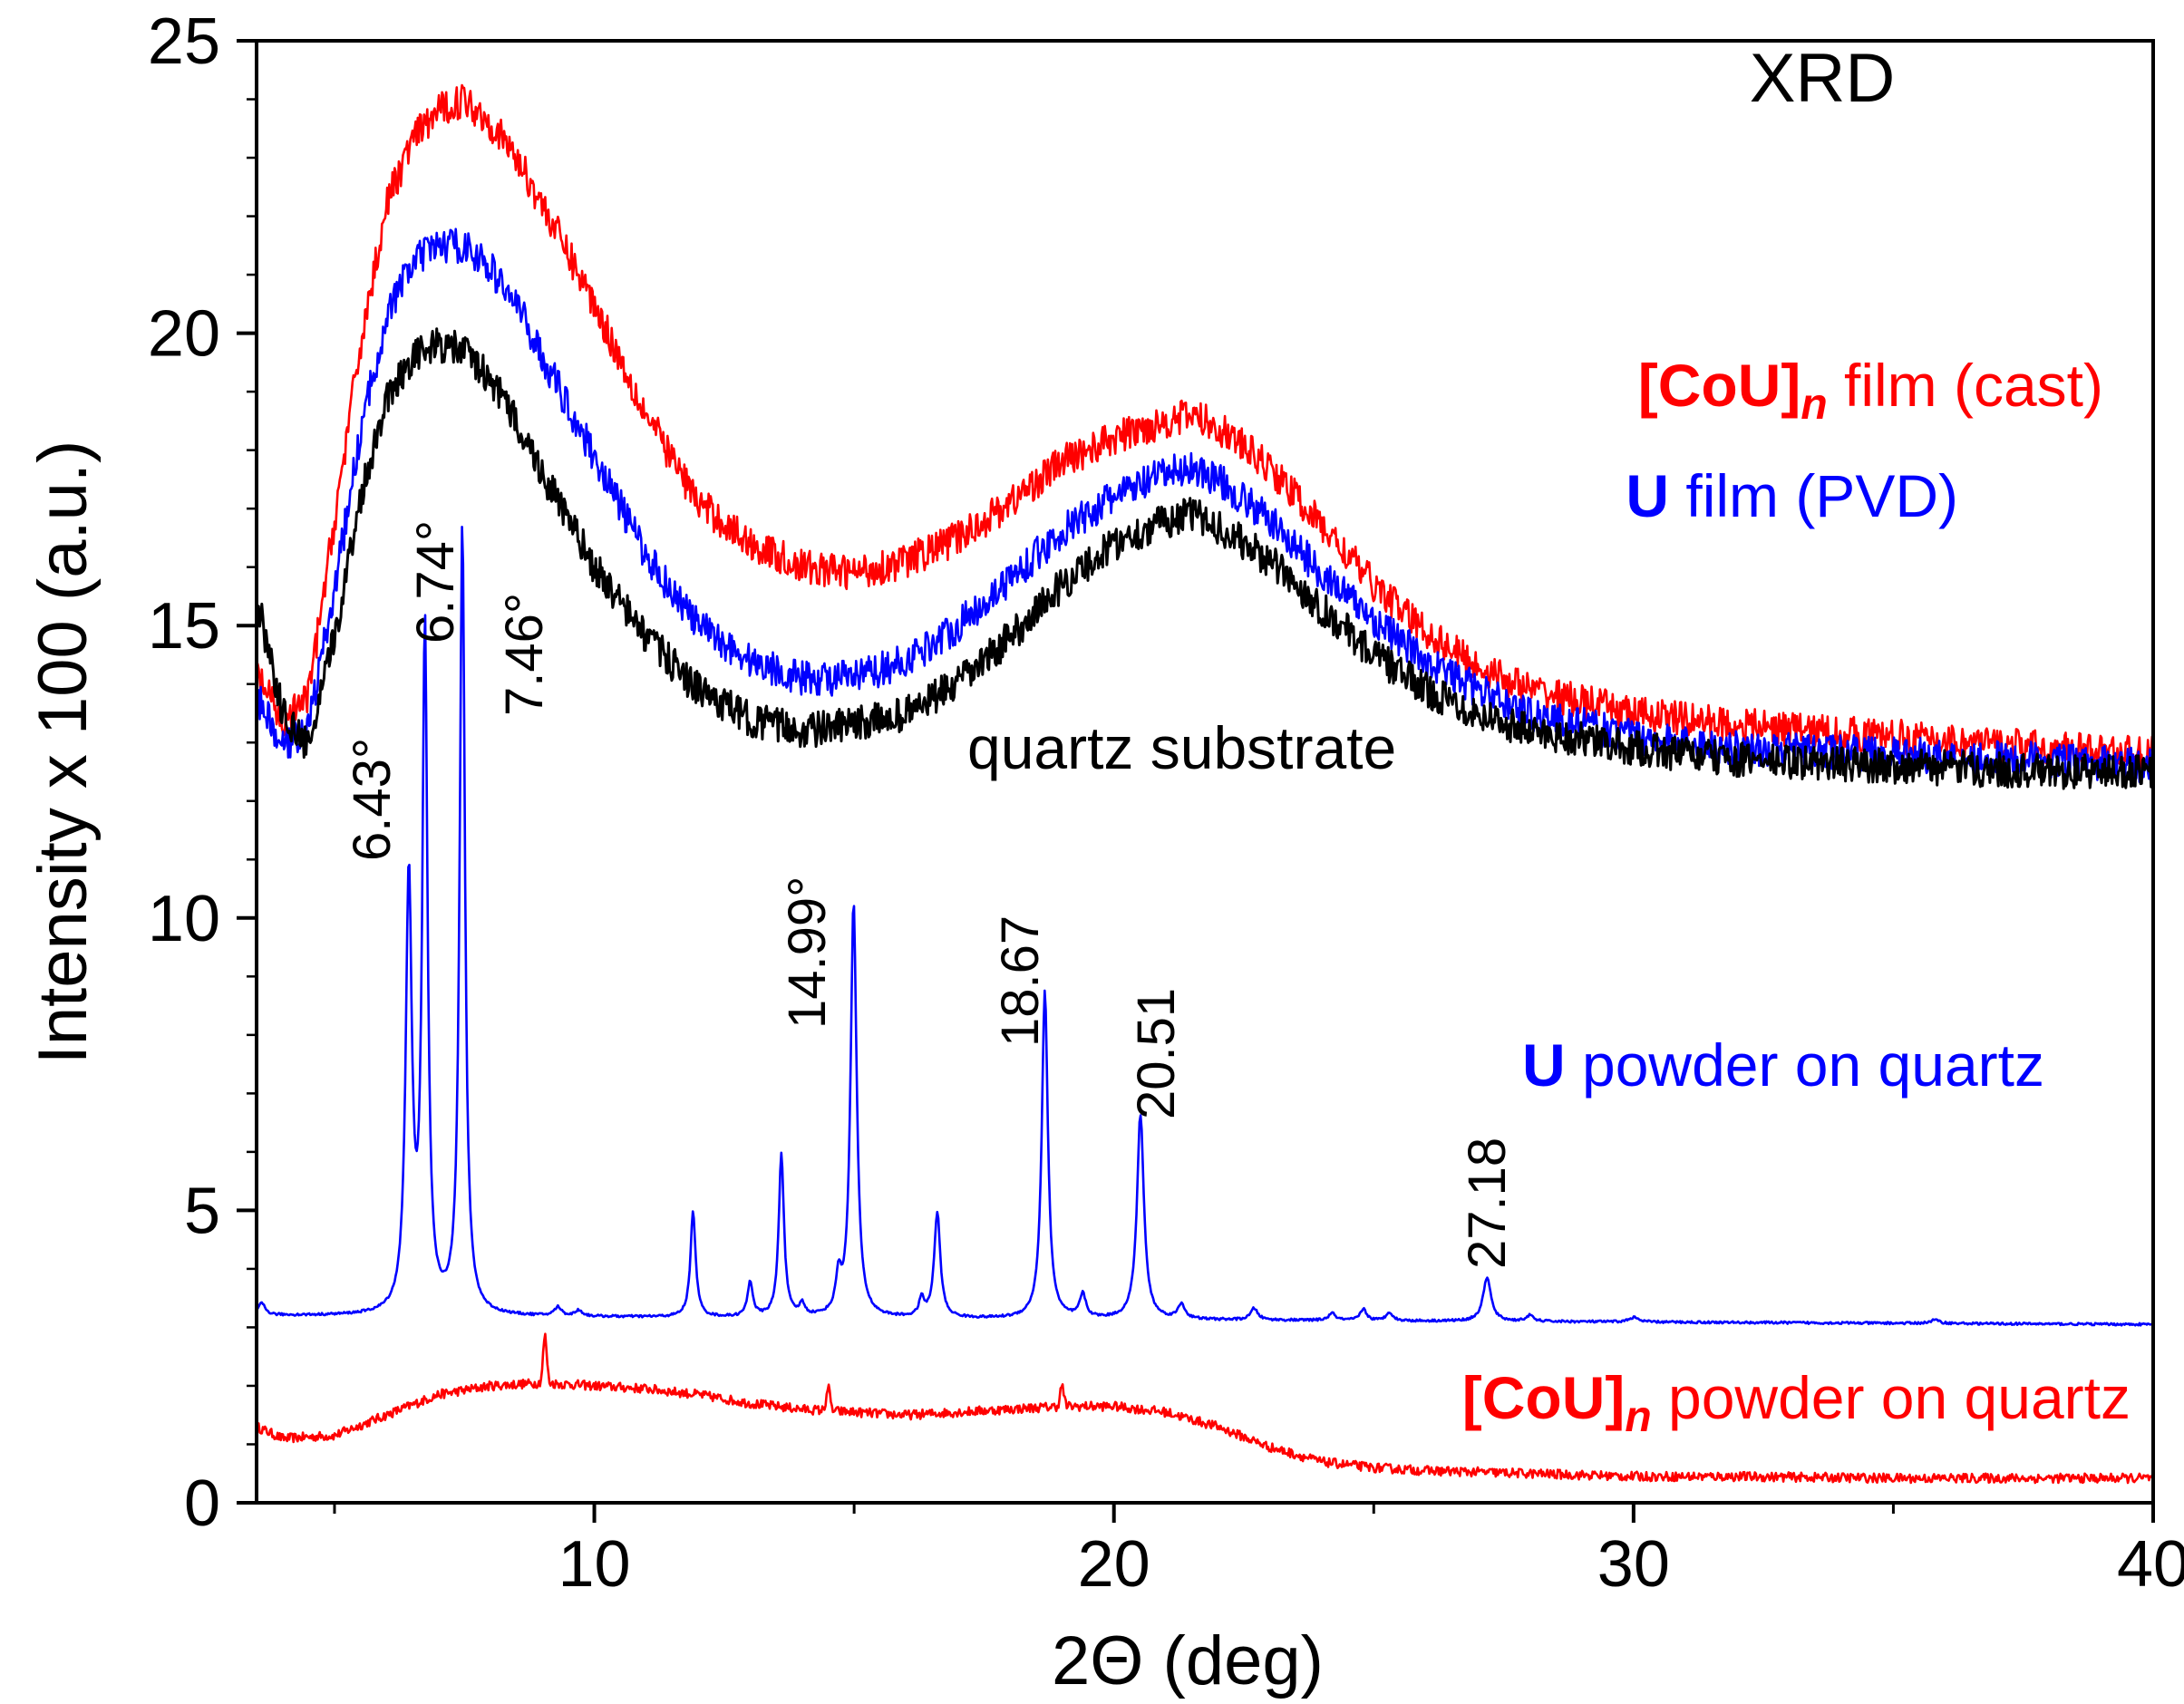 The height and width of the screenshot is (1704, 2184). What do you see at coordinates (807, 952) in the screenshot?
I see `peak-label-14.99: 14.99°` at bounding box center [807, 952].